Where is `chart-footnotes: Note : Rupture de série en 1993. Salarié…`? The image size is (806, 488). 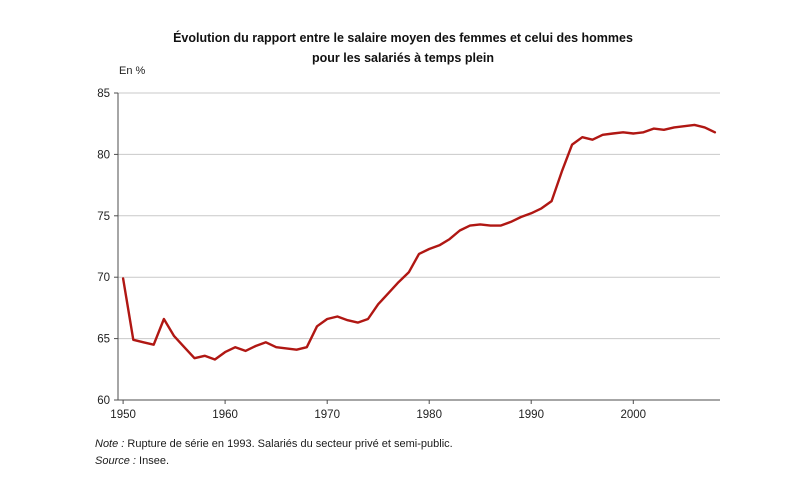
chart-footnotes: Note : Rupture de série en 1993. Salarié… is located at coordinates (274, 453).